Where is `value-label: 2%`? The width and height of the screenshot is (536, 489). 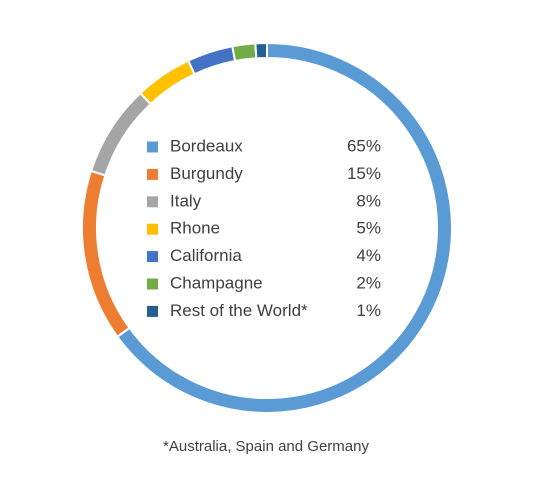 value-label: 2% is located at coordinates (368, 282).